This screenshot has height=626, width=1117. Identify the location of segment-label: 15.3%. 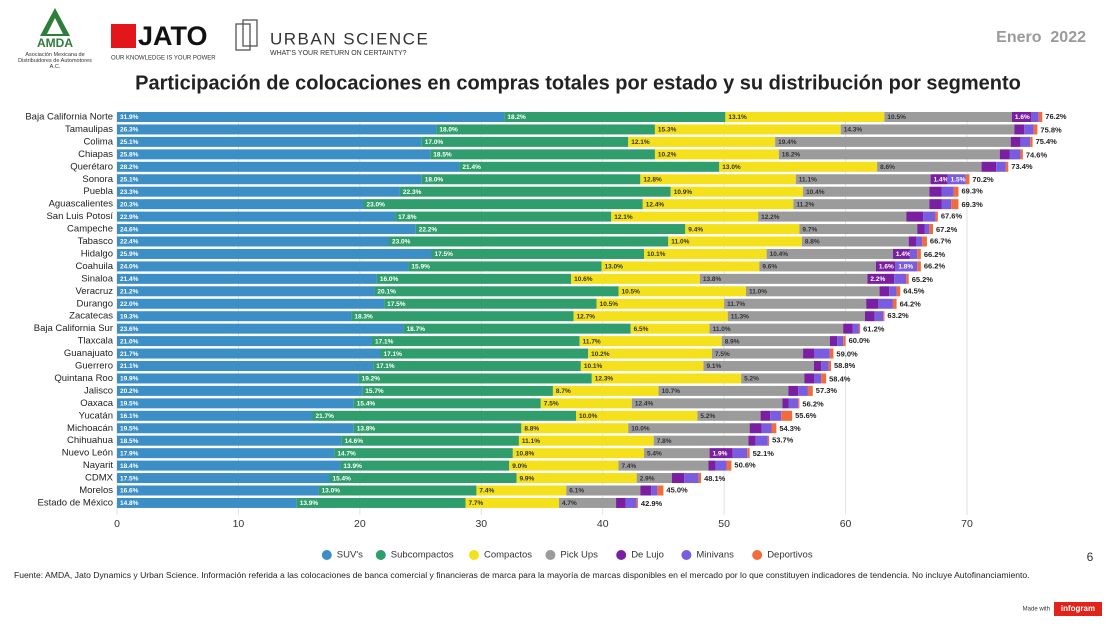
(667, 130).